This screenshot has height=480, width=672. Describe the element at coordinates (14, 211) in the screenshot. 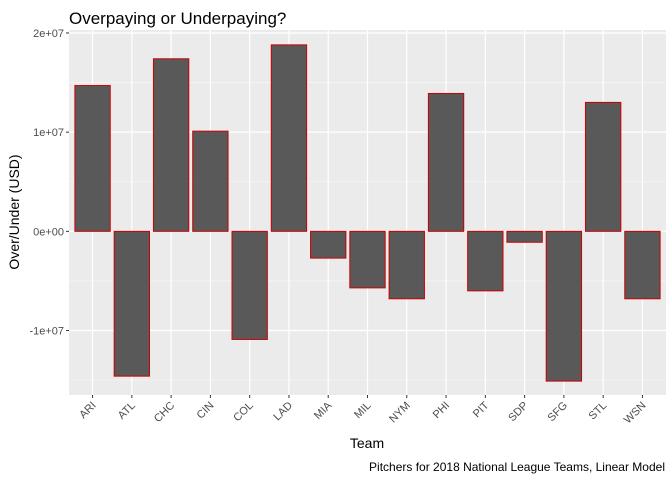

I see `y-axis-title: Over/Under (USD)` at that location.